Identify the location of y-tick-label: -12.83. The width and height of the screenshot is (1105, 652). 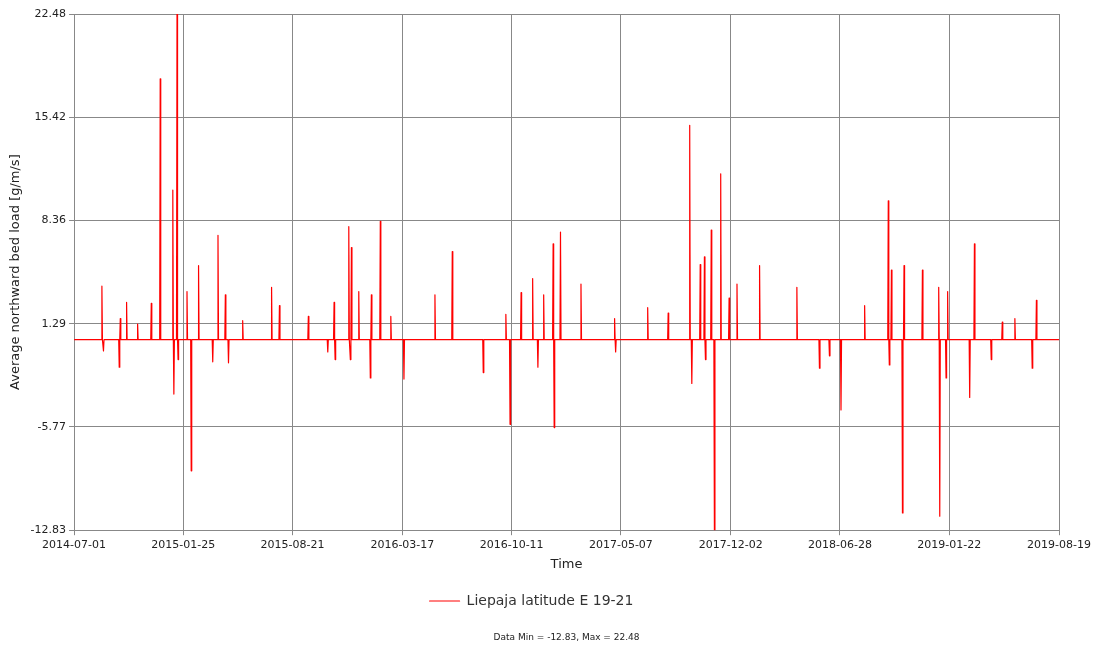
(48, 530).